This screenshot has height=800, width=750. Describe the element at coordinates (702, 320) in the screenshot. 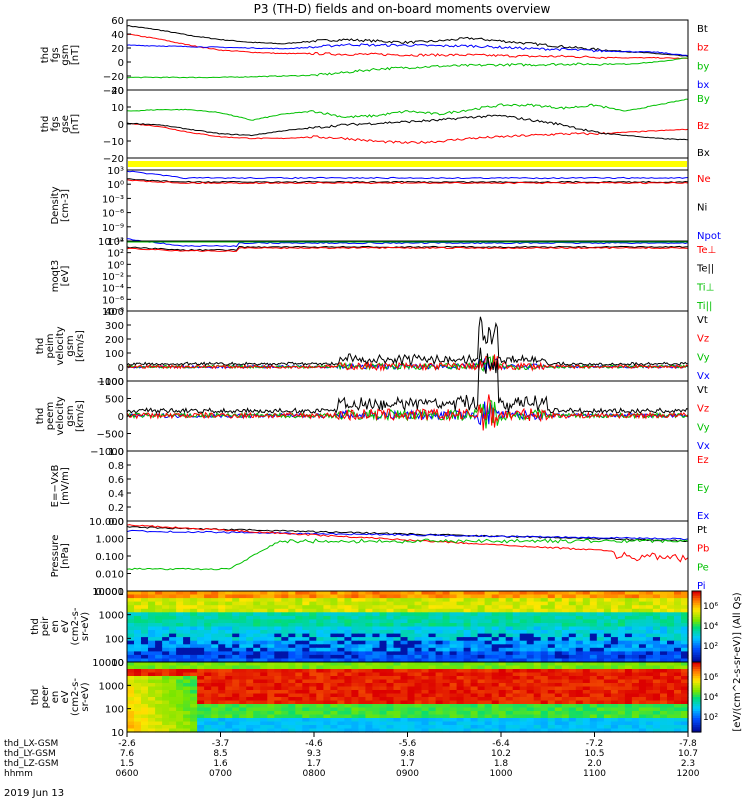

I see `legend-Vt: Vt` at that location.